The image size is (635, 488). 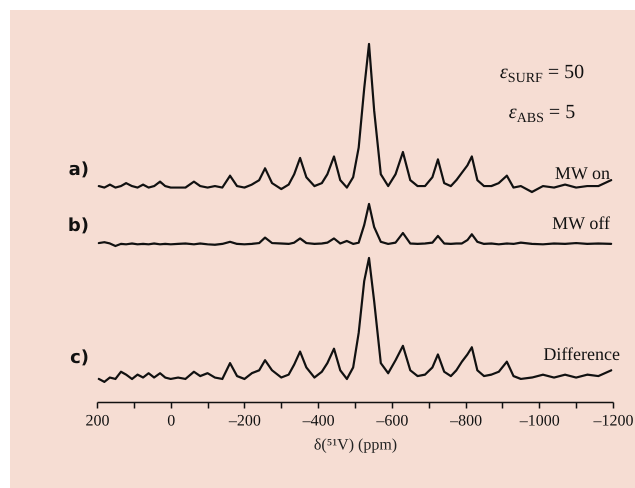 I want to click on x-tick-label: –600, so click(x=391, y=421).